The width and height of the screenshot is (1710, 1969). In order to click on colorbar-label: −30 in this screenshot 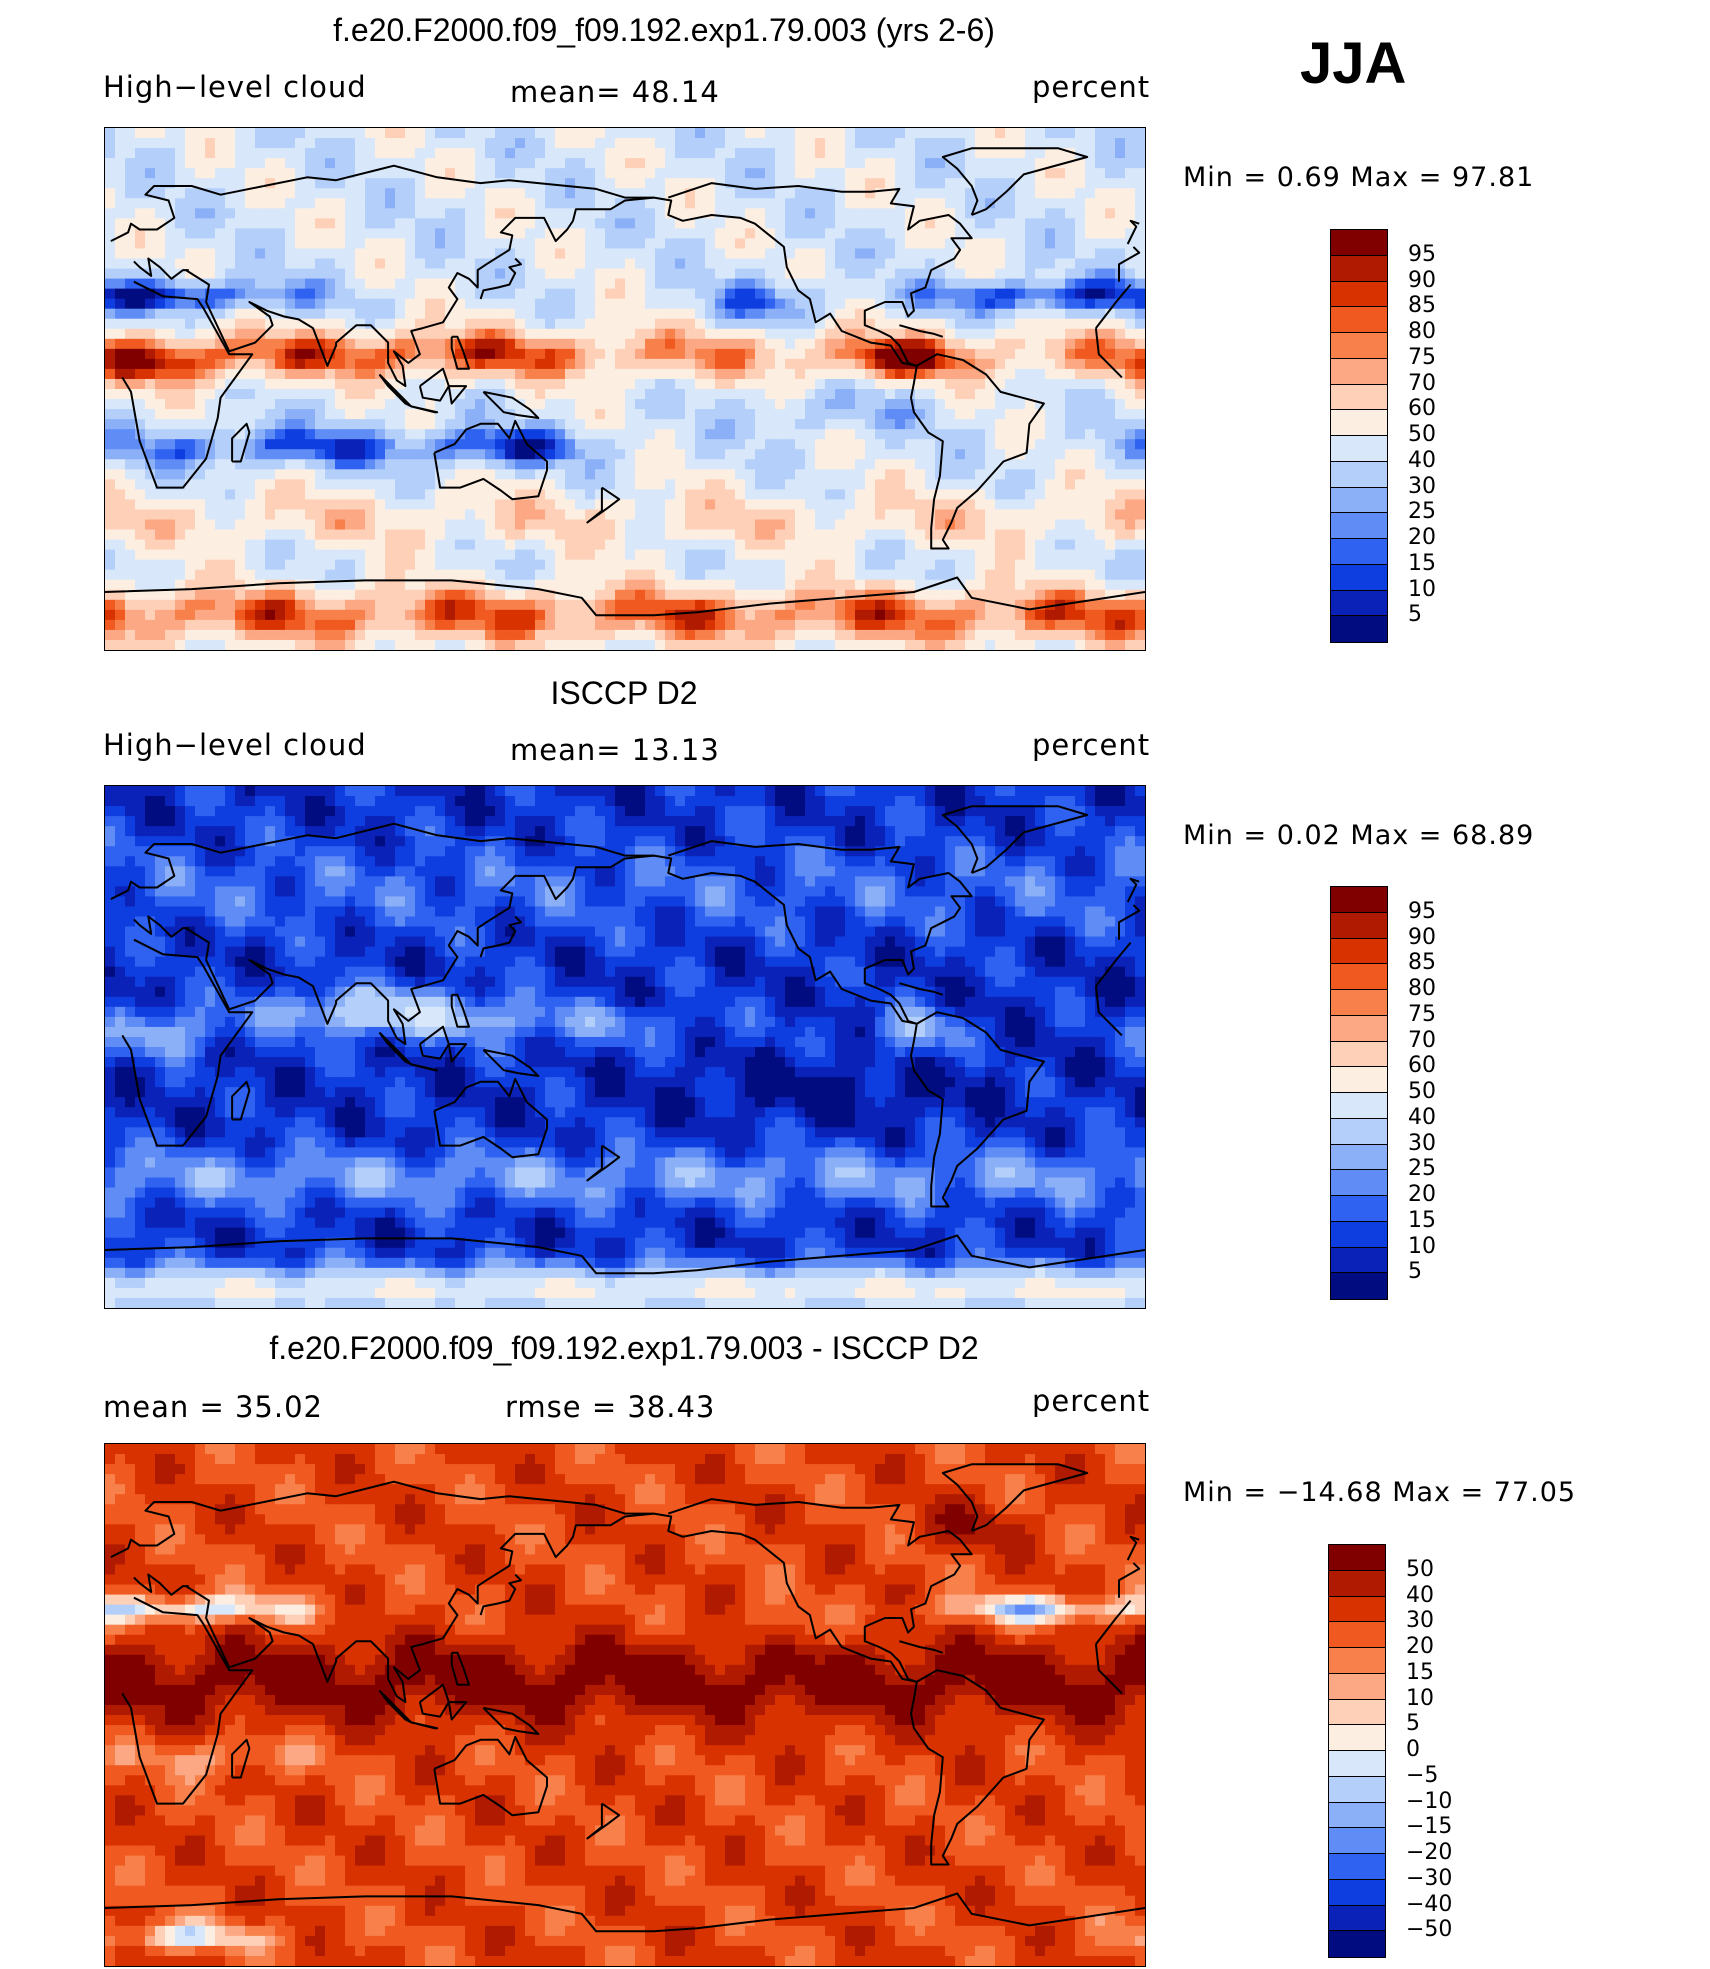, I will do `click(1429, 1878)`.